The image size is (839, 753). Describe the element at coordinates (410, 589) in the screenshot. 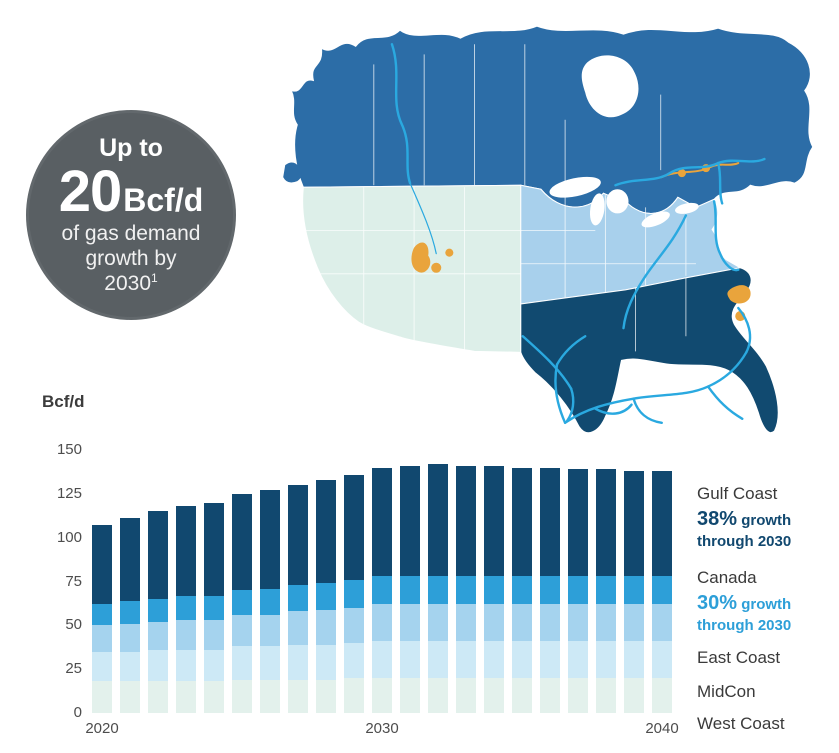

I see `bar-2031` at that location.